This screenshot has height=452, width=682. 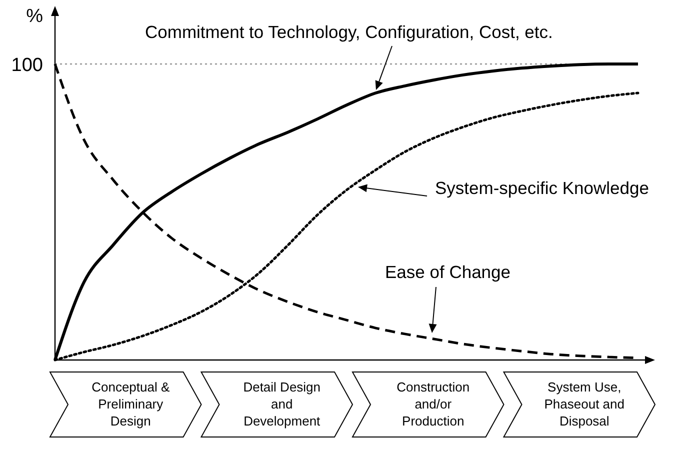 I want to click on ref-line-label: 100, so click(x=27, y=65).